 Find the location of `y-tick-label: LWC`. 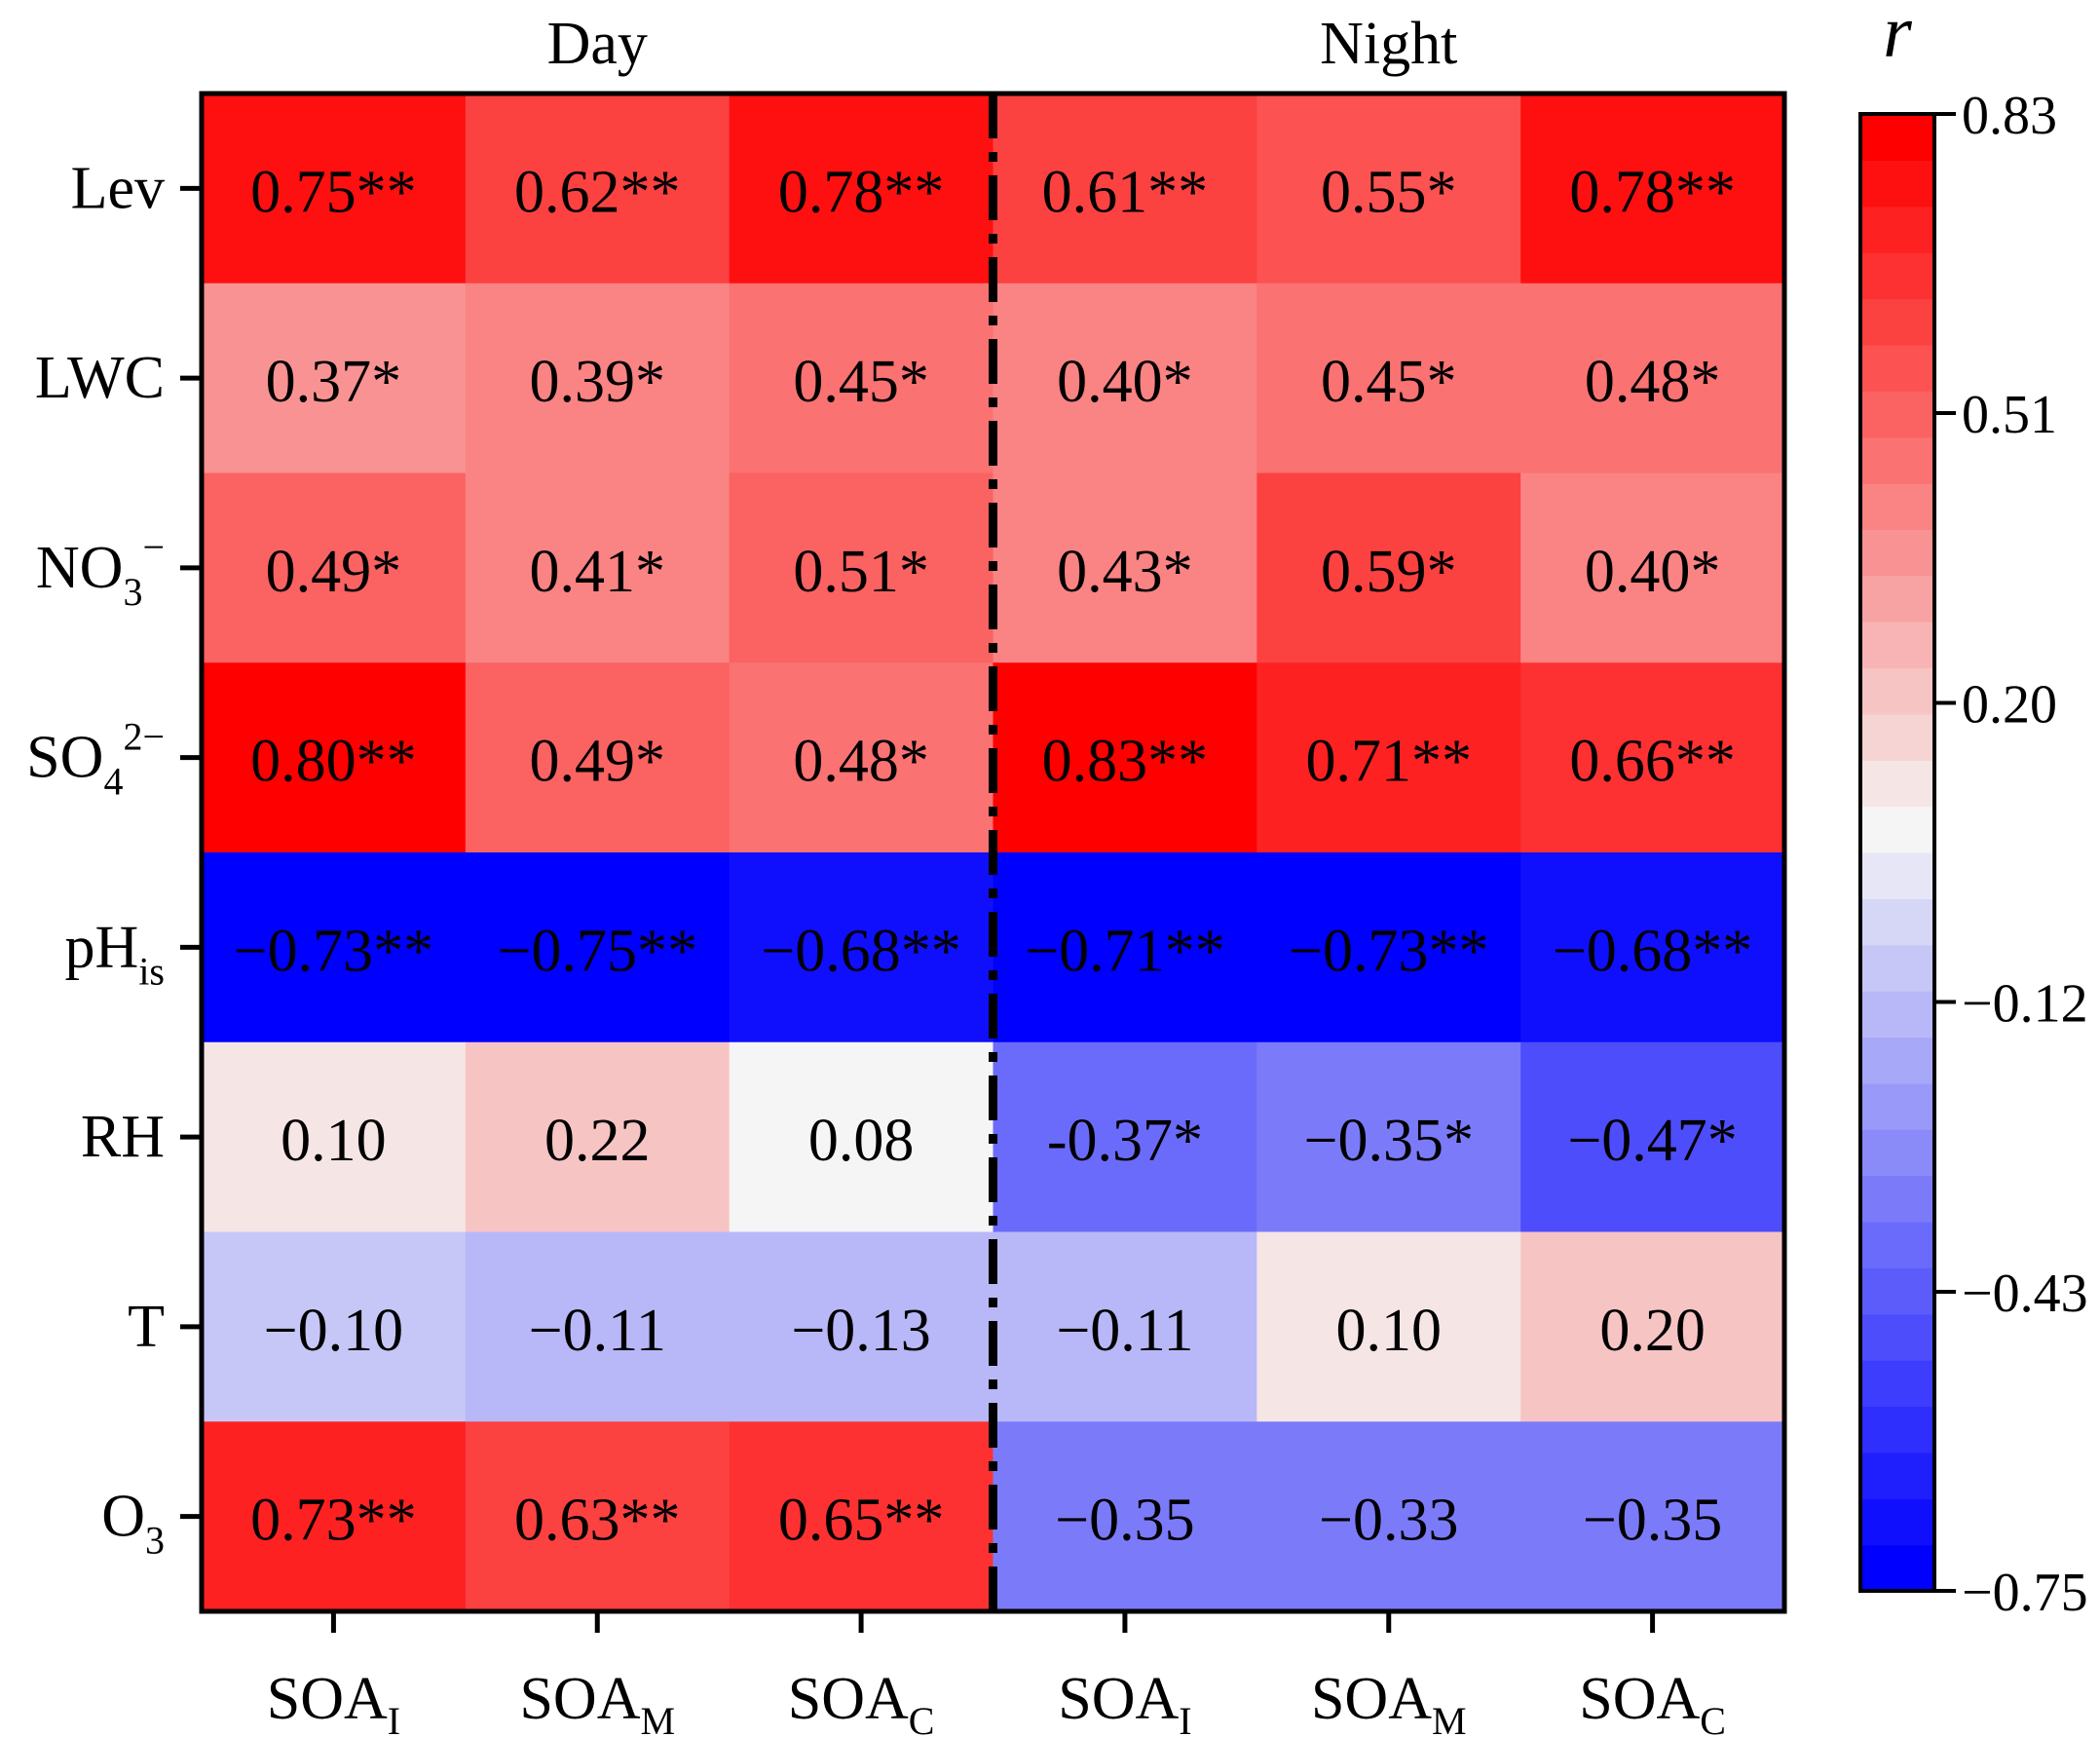

y-tick-label: LWC is located at coordinates (100, 378).